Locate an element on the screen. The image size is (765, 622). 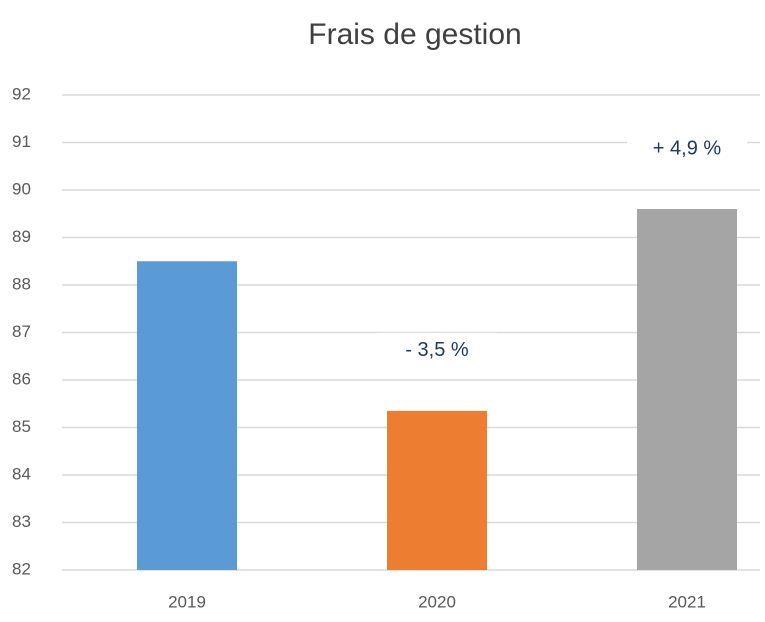
y-tick-label: 83 is located at coordinates (21, 521).